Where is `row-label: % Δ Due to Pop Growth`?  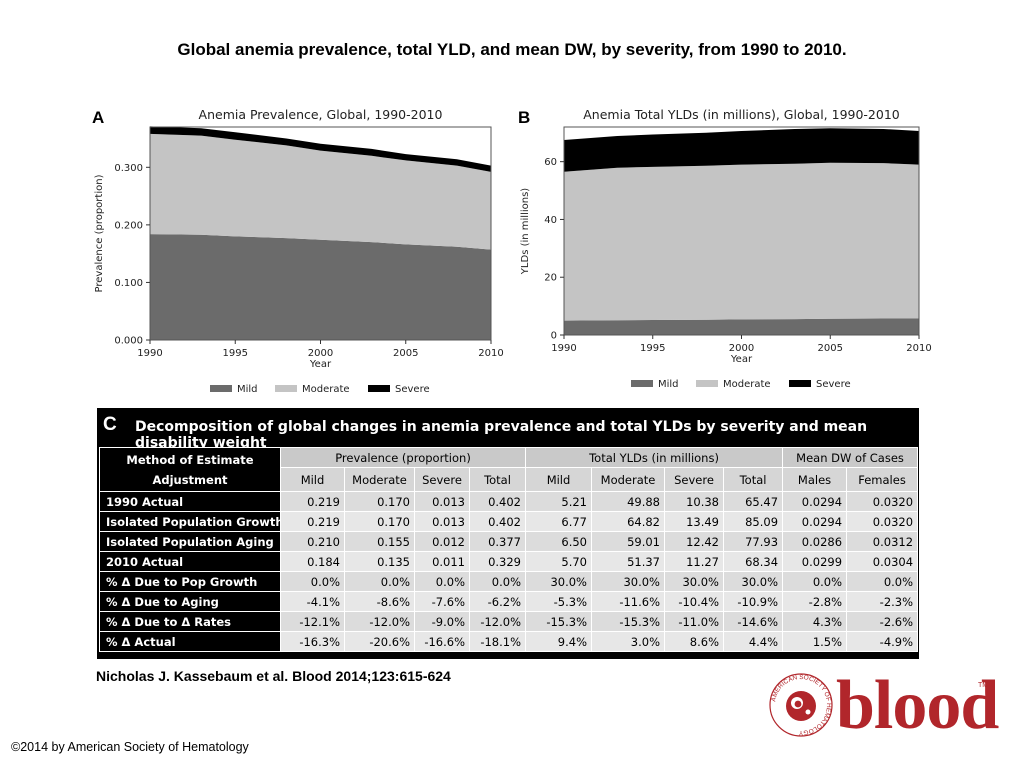 row-label: % Δ Due to Pop Growth is located at coordinates (190, 581).